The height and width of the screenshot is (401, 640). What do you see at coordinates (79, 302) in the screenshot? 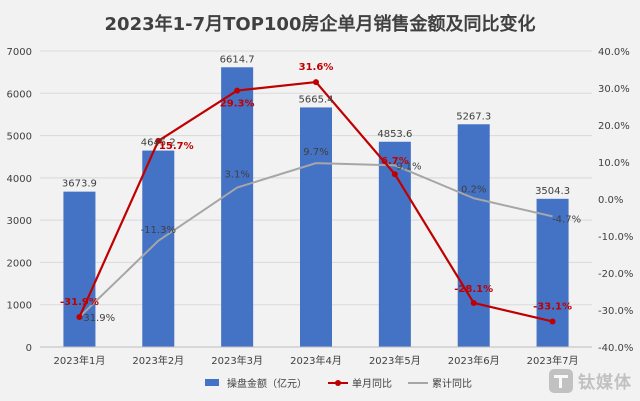
I see `single-month-value-label: -31.9%` at bounding box center [79, 302].